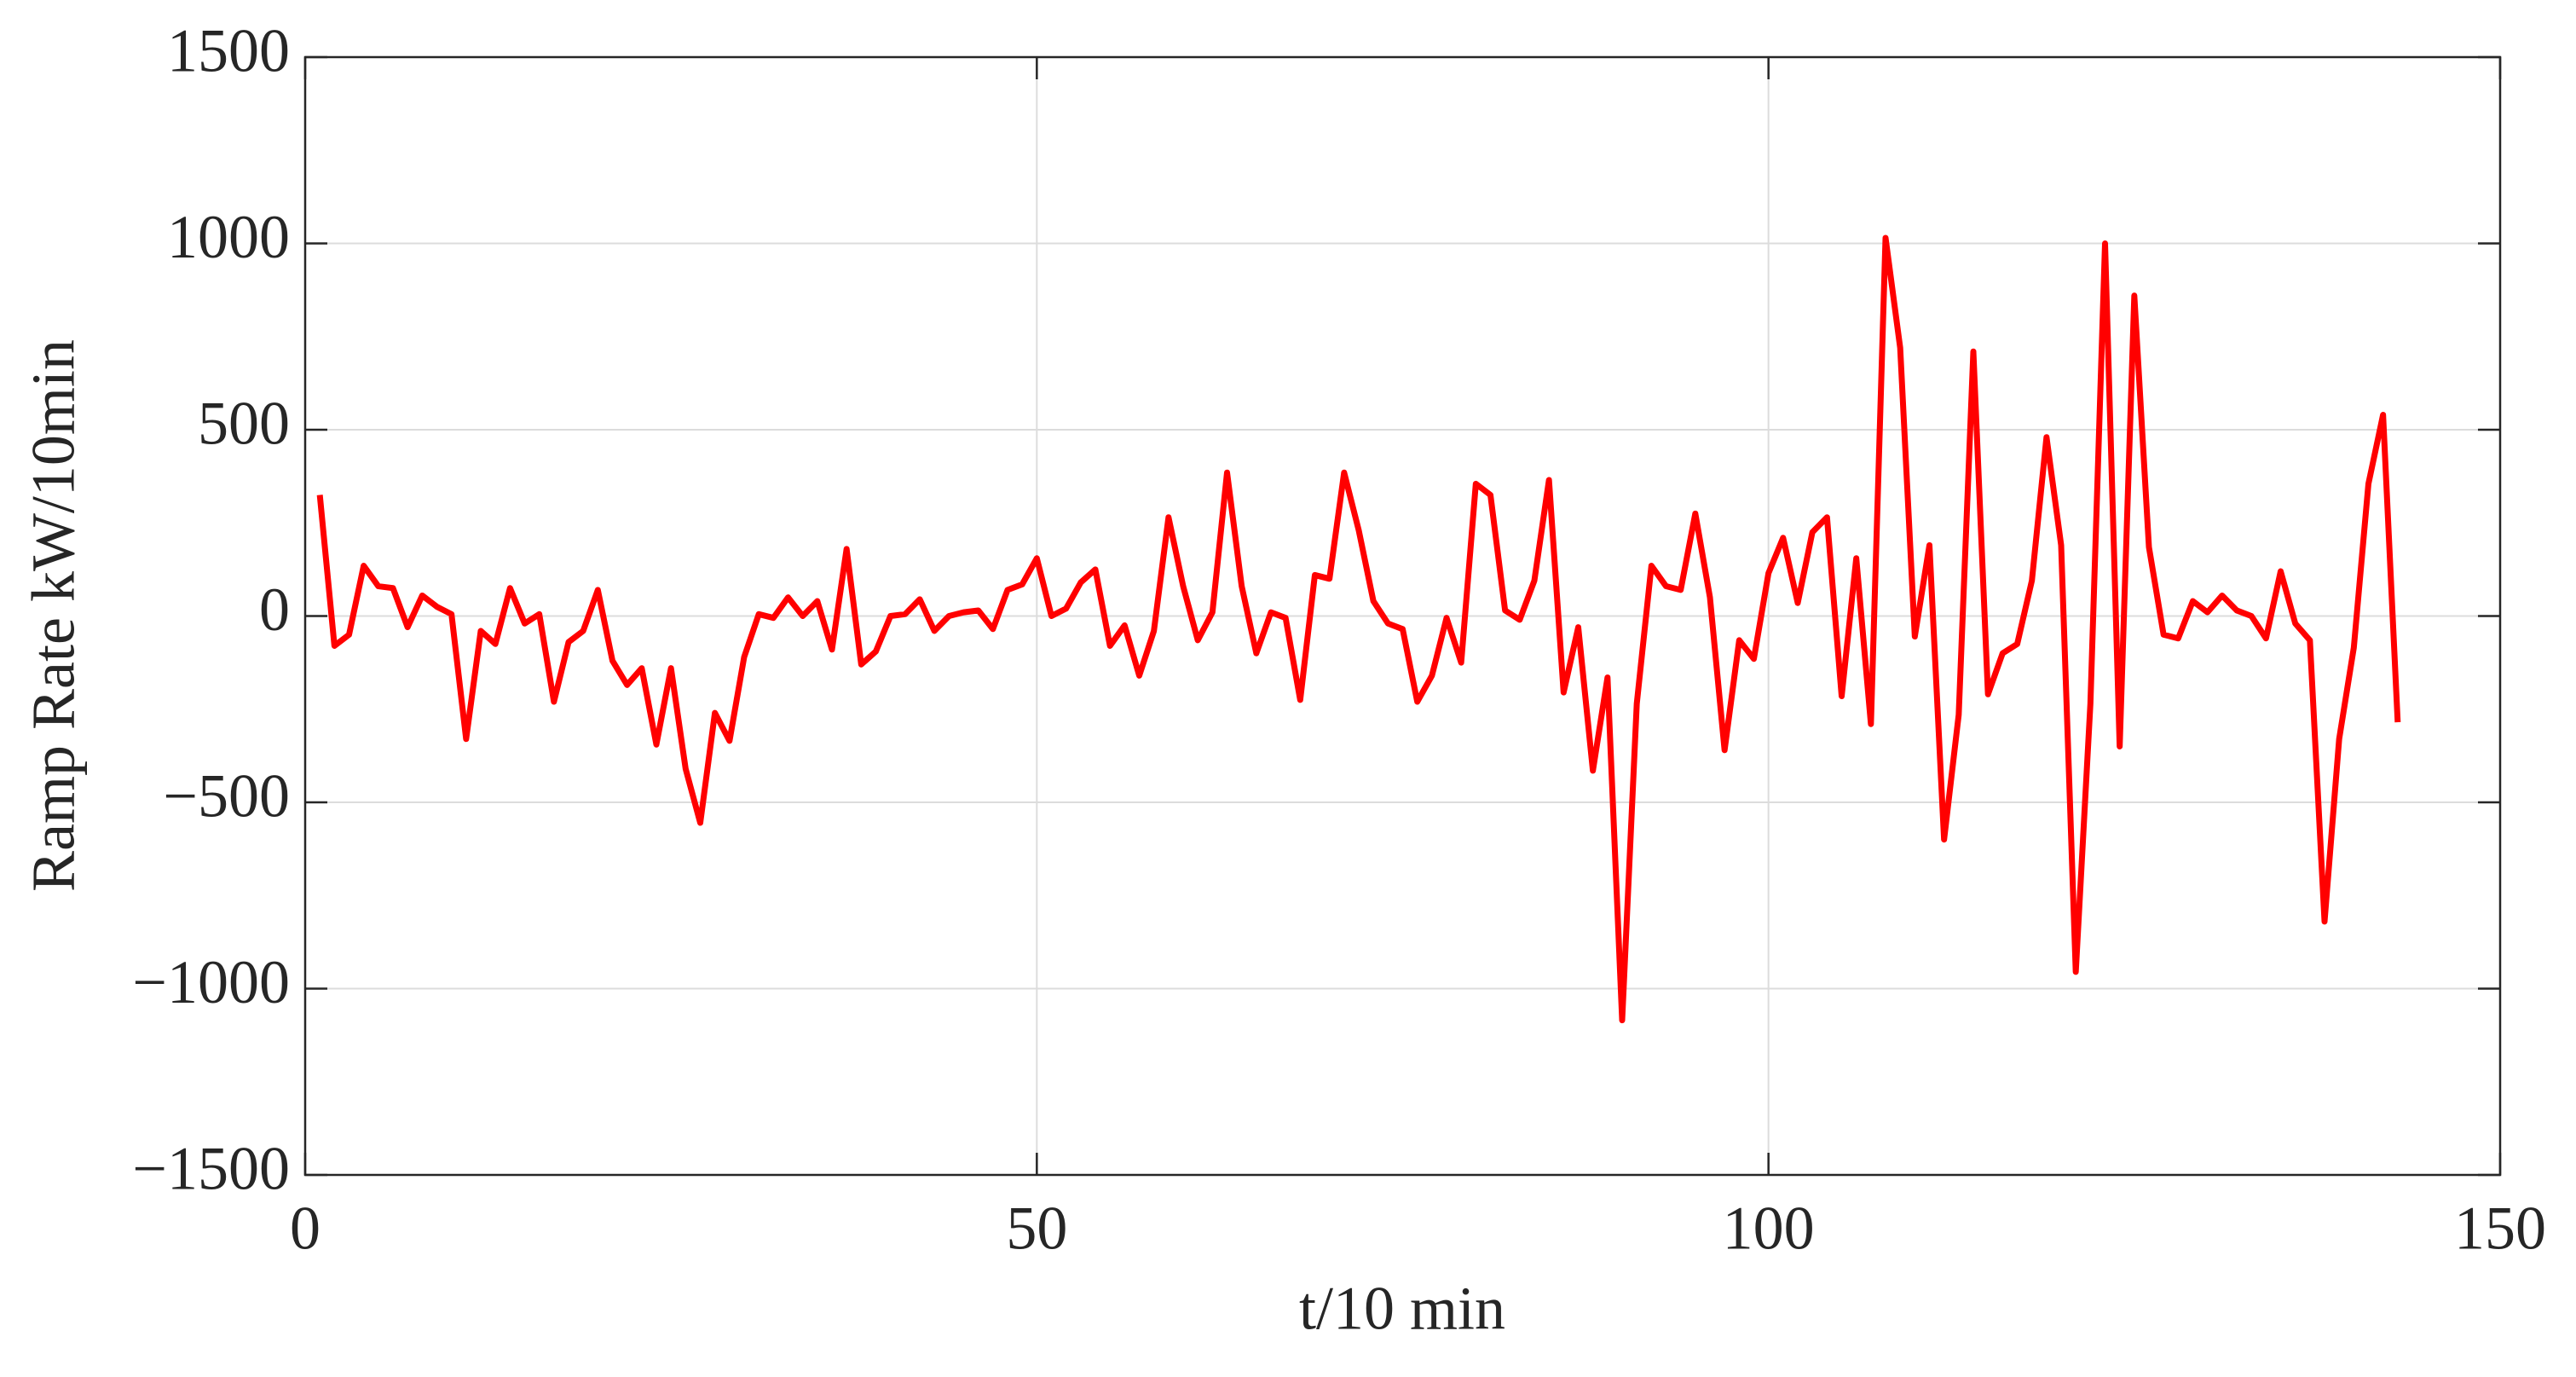  I want to click on x-tick-label: 150, so click(2500, 1229).